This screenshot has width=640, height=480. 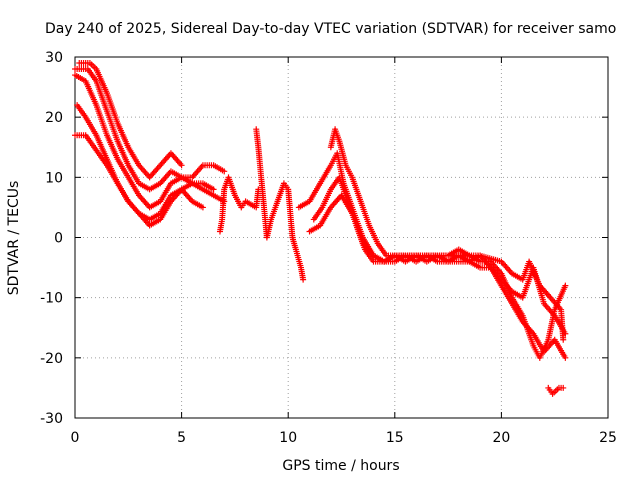 What do you see at coordinates (340, 466) in the screenshot?
I see `x-axis-label: GPS time / hours` at bounding box center [340, 466].